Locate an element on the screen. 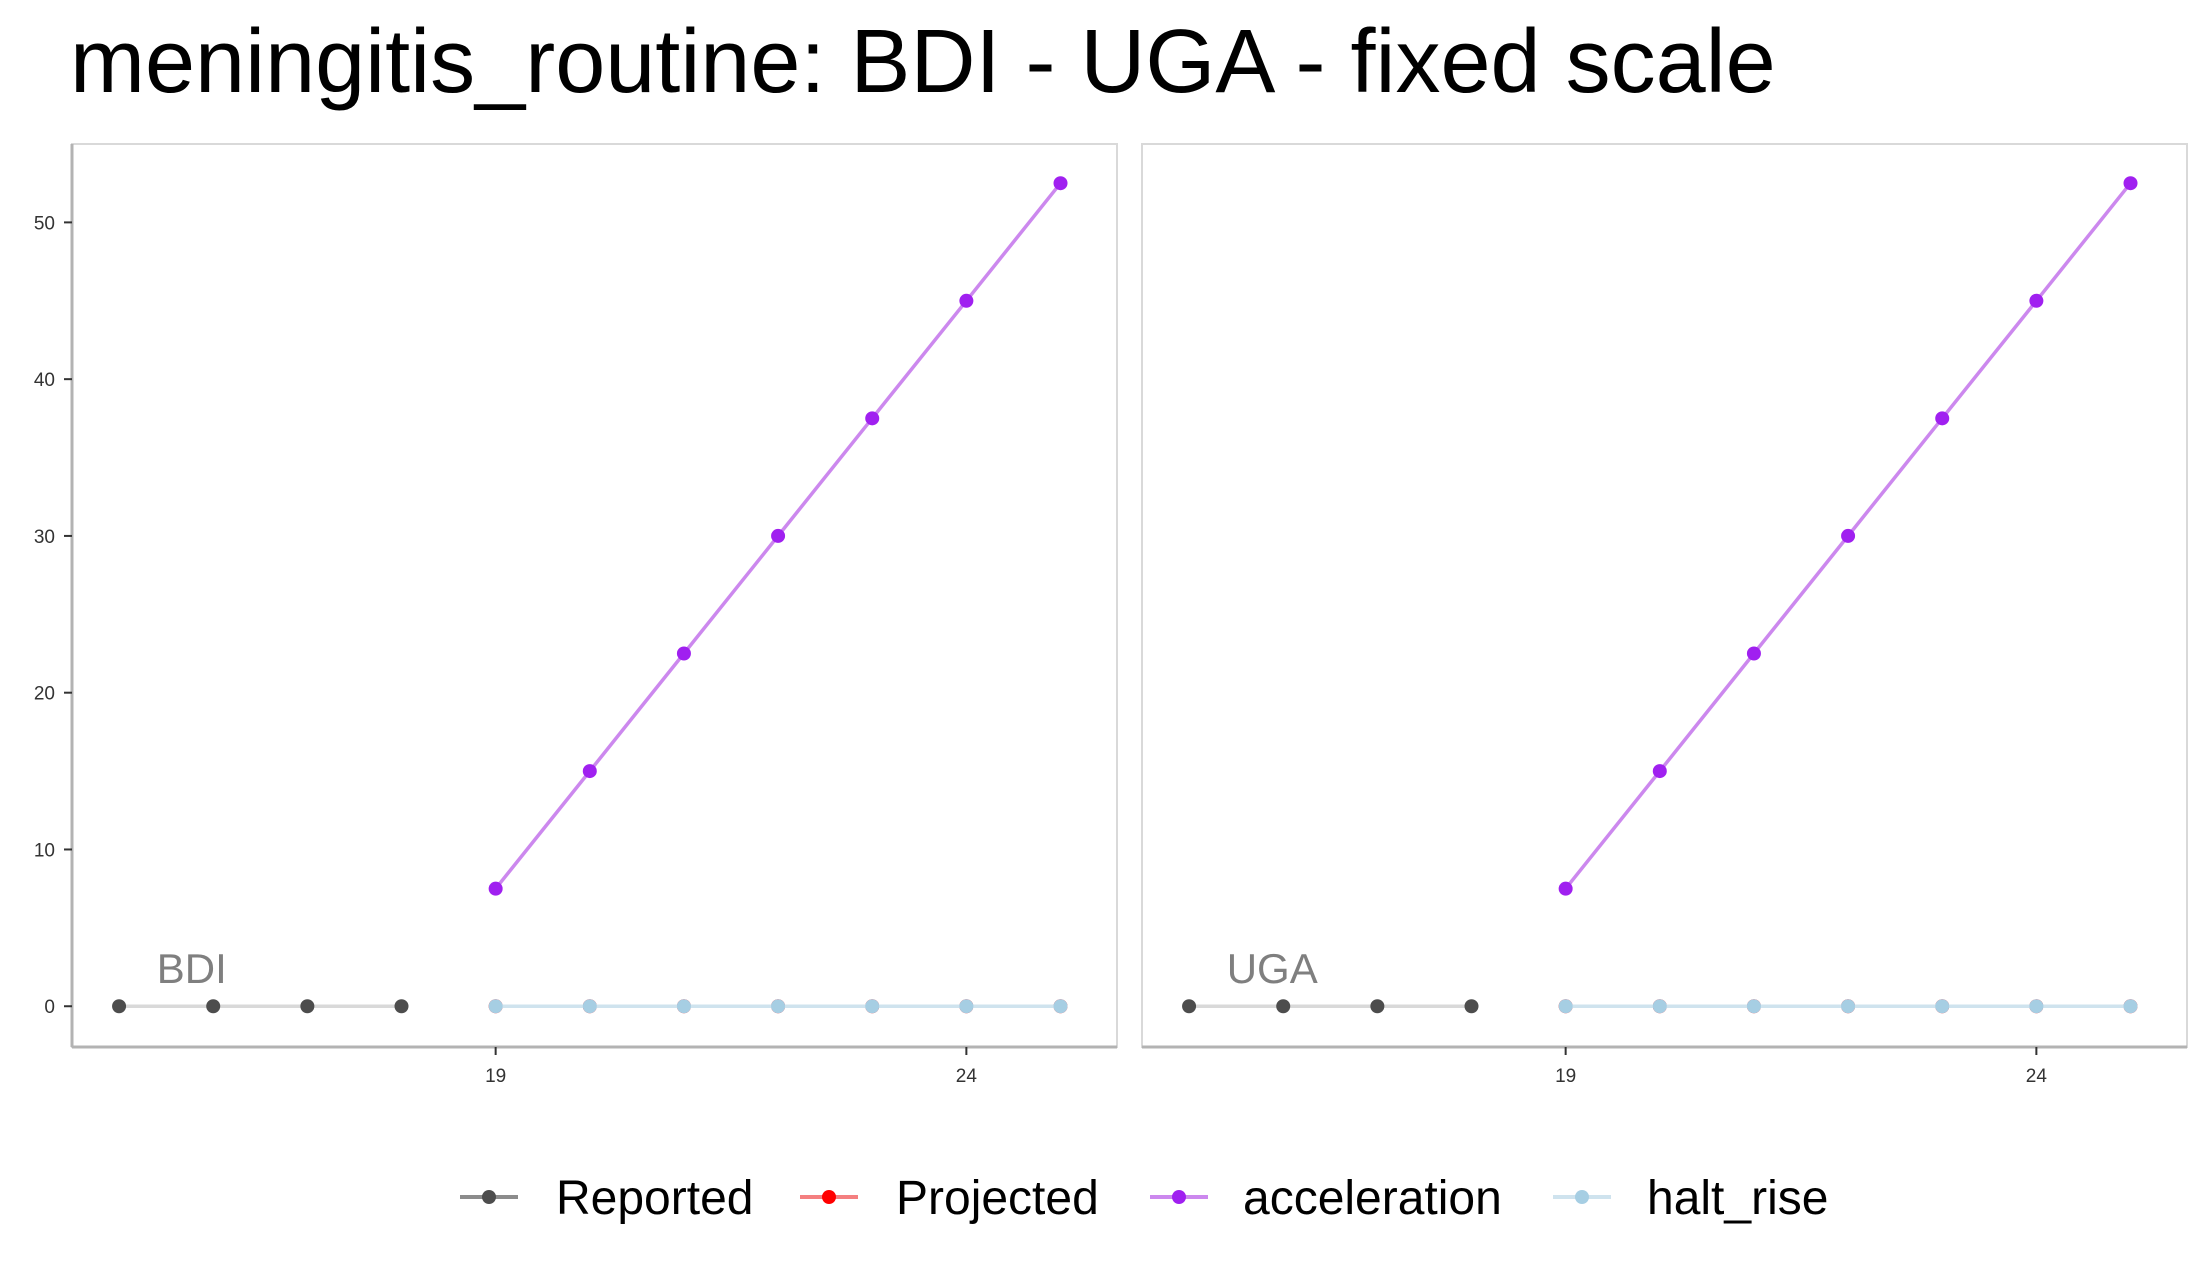 This screenshot has width=2205, height=1275. y-tick-label: 40 is located at coordinates (44, 380).